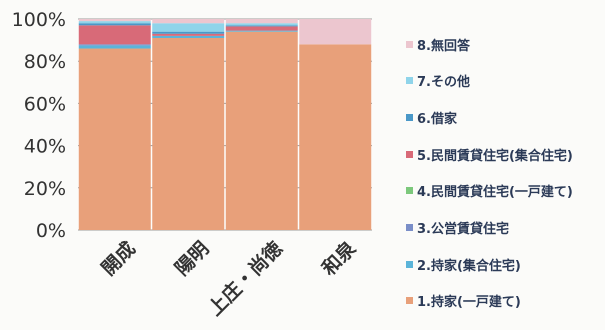 This screenshot has height=330, width=605. I want to click on legend-item: 2.持家(集合住宅), so click(504, 264).